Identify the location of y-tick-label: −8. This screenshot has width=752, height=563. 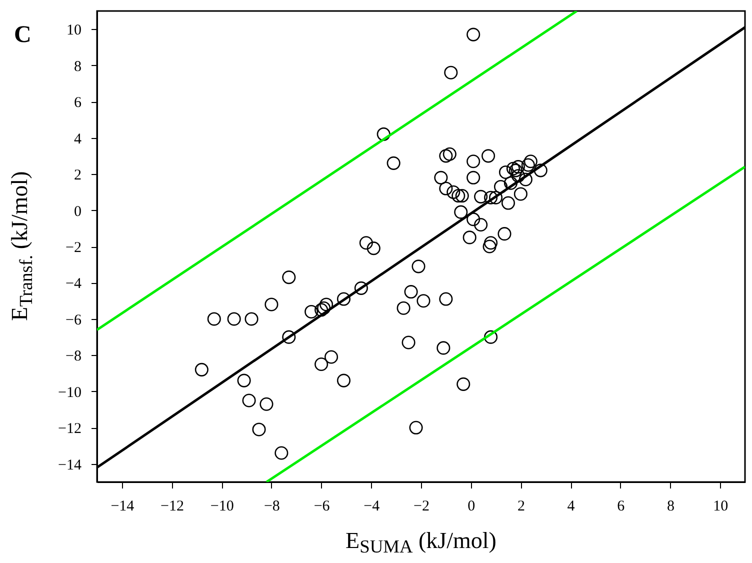
(74, 356).